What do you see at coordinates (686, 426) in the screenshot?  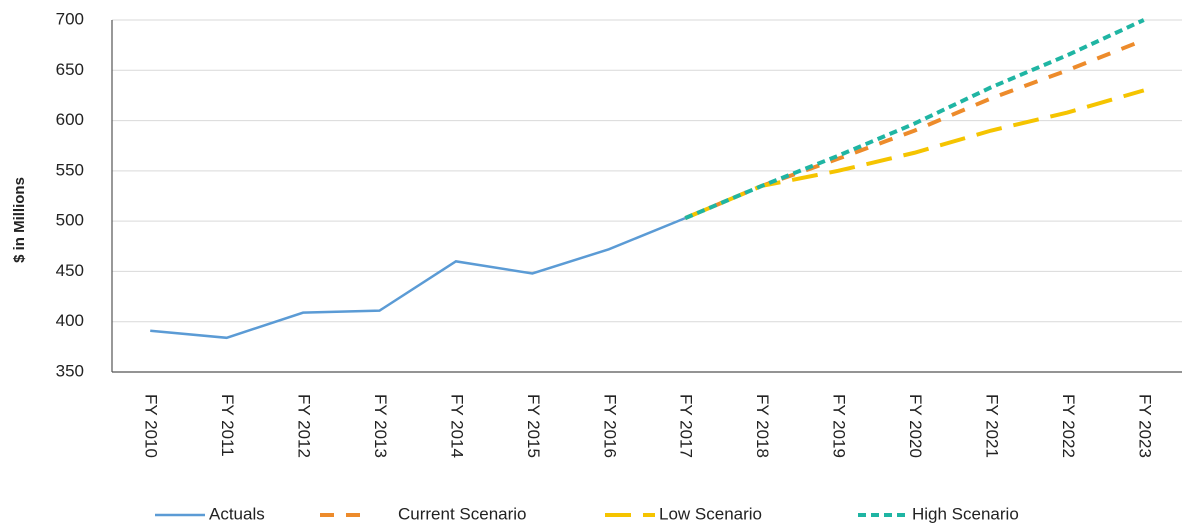 I see `x-tick-label: FY 2017` at bounding box center [686, 426].